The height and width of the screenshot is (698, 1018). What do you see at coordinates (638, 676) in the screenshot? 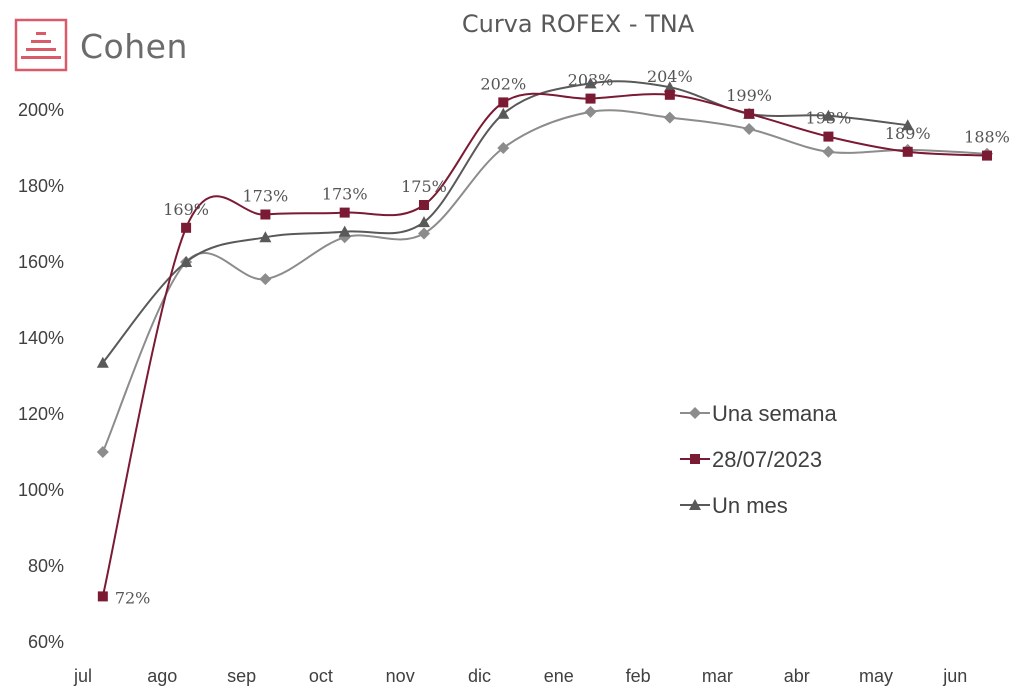
I see `x-tick-label: feb` at bounding box center [638, 676].